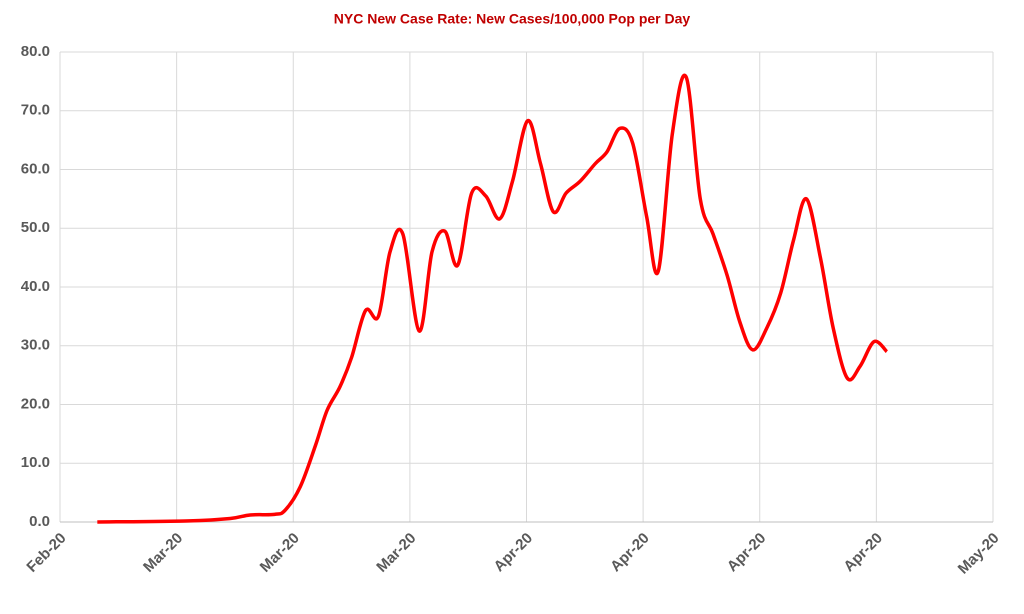 The height and width of the screenshot is (614, 1024). I want to click on y-tick-label: 50.0, so click(35, 227).